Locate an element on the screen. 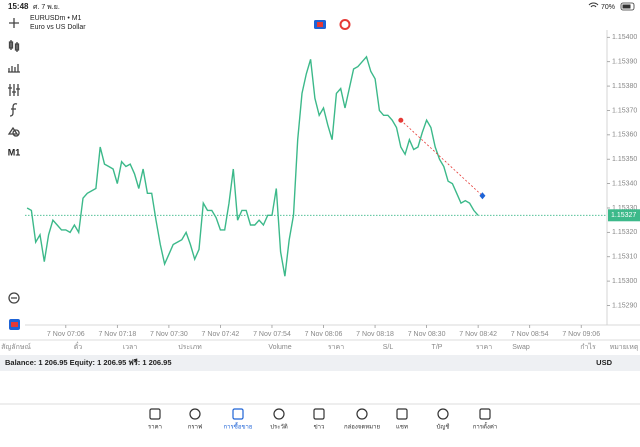  column-header: S/L is located at coordinates (388, 347).